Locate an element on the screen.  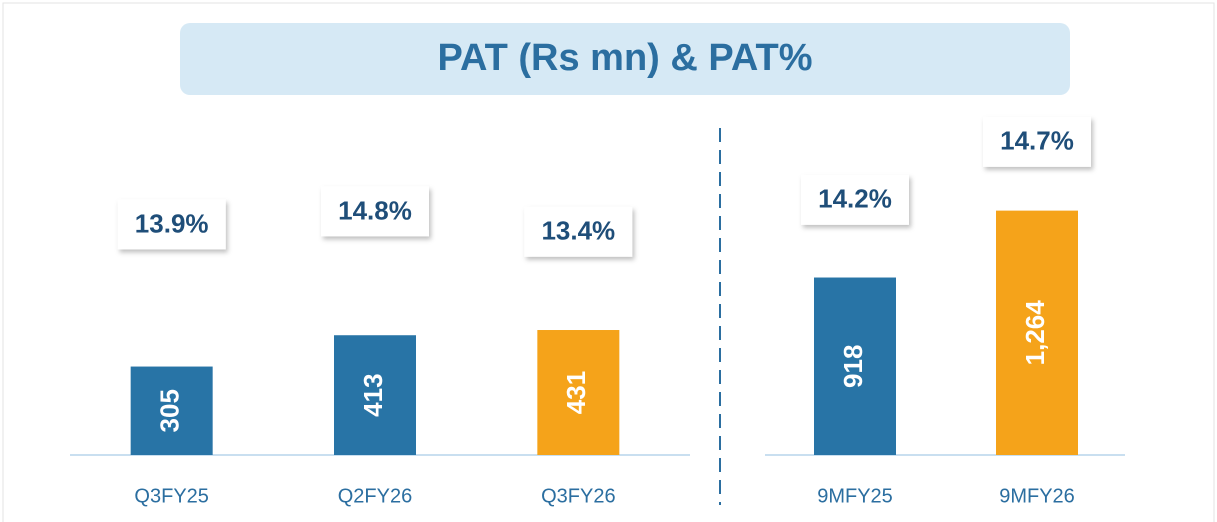
pct-label: 14.7% is located at coordinates (1037, 141).